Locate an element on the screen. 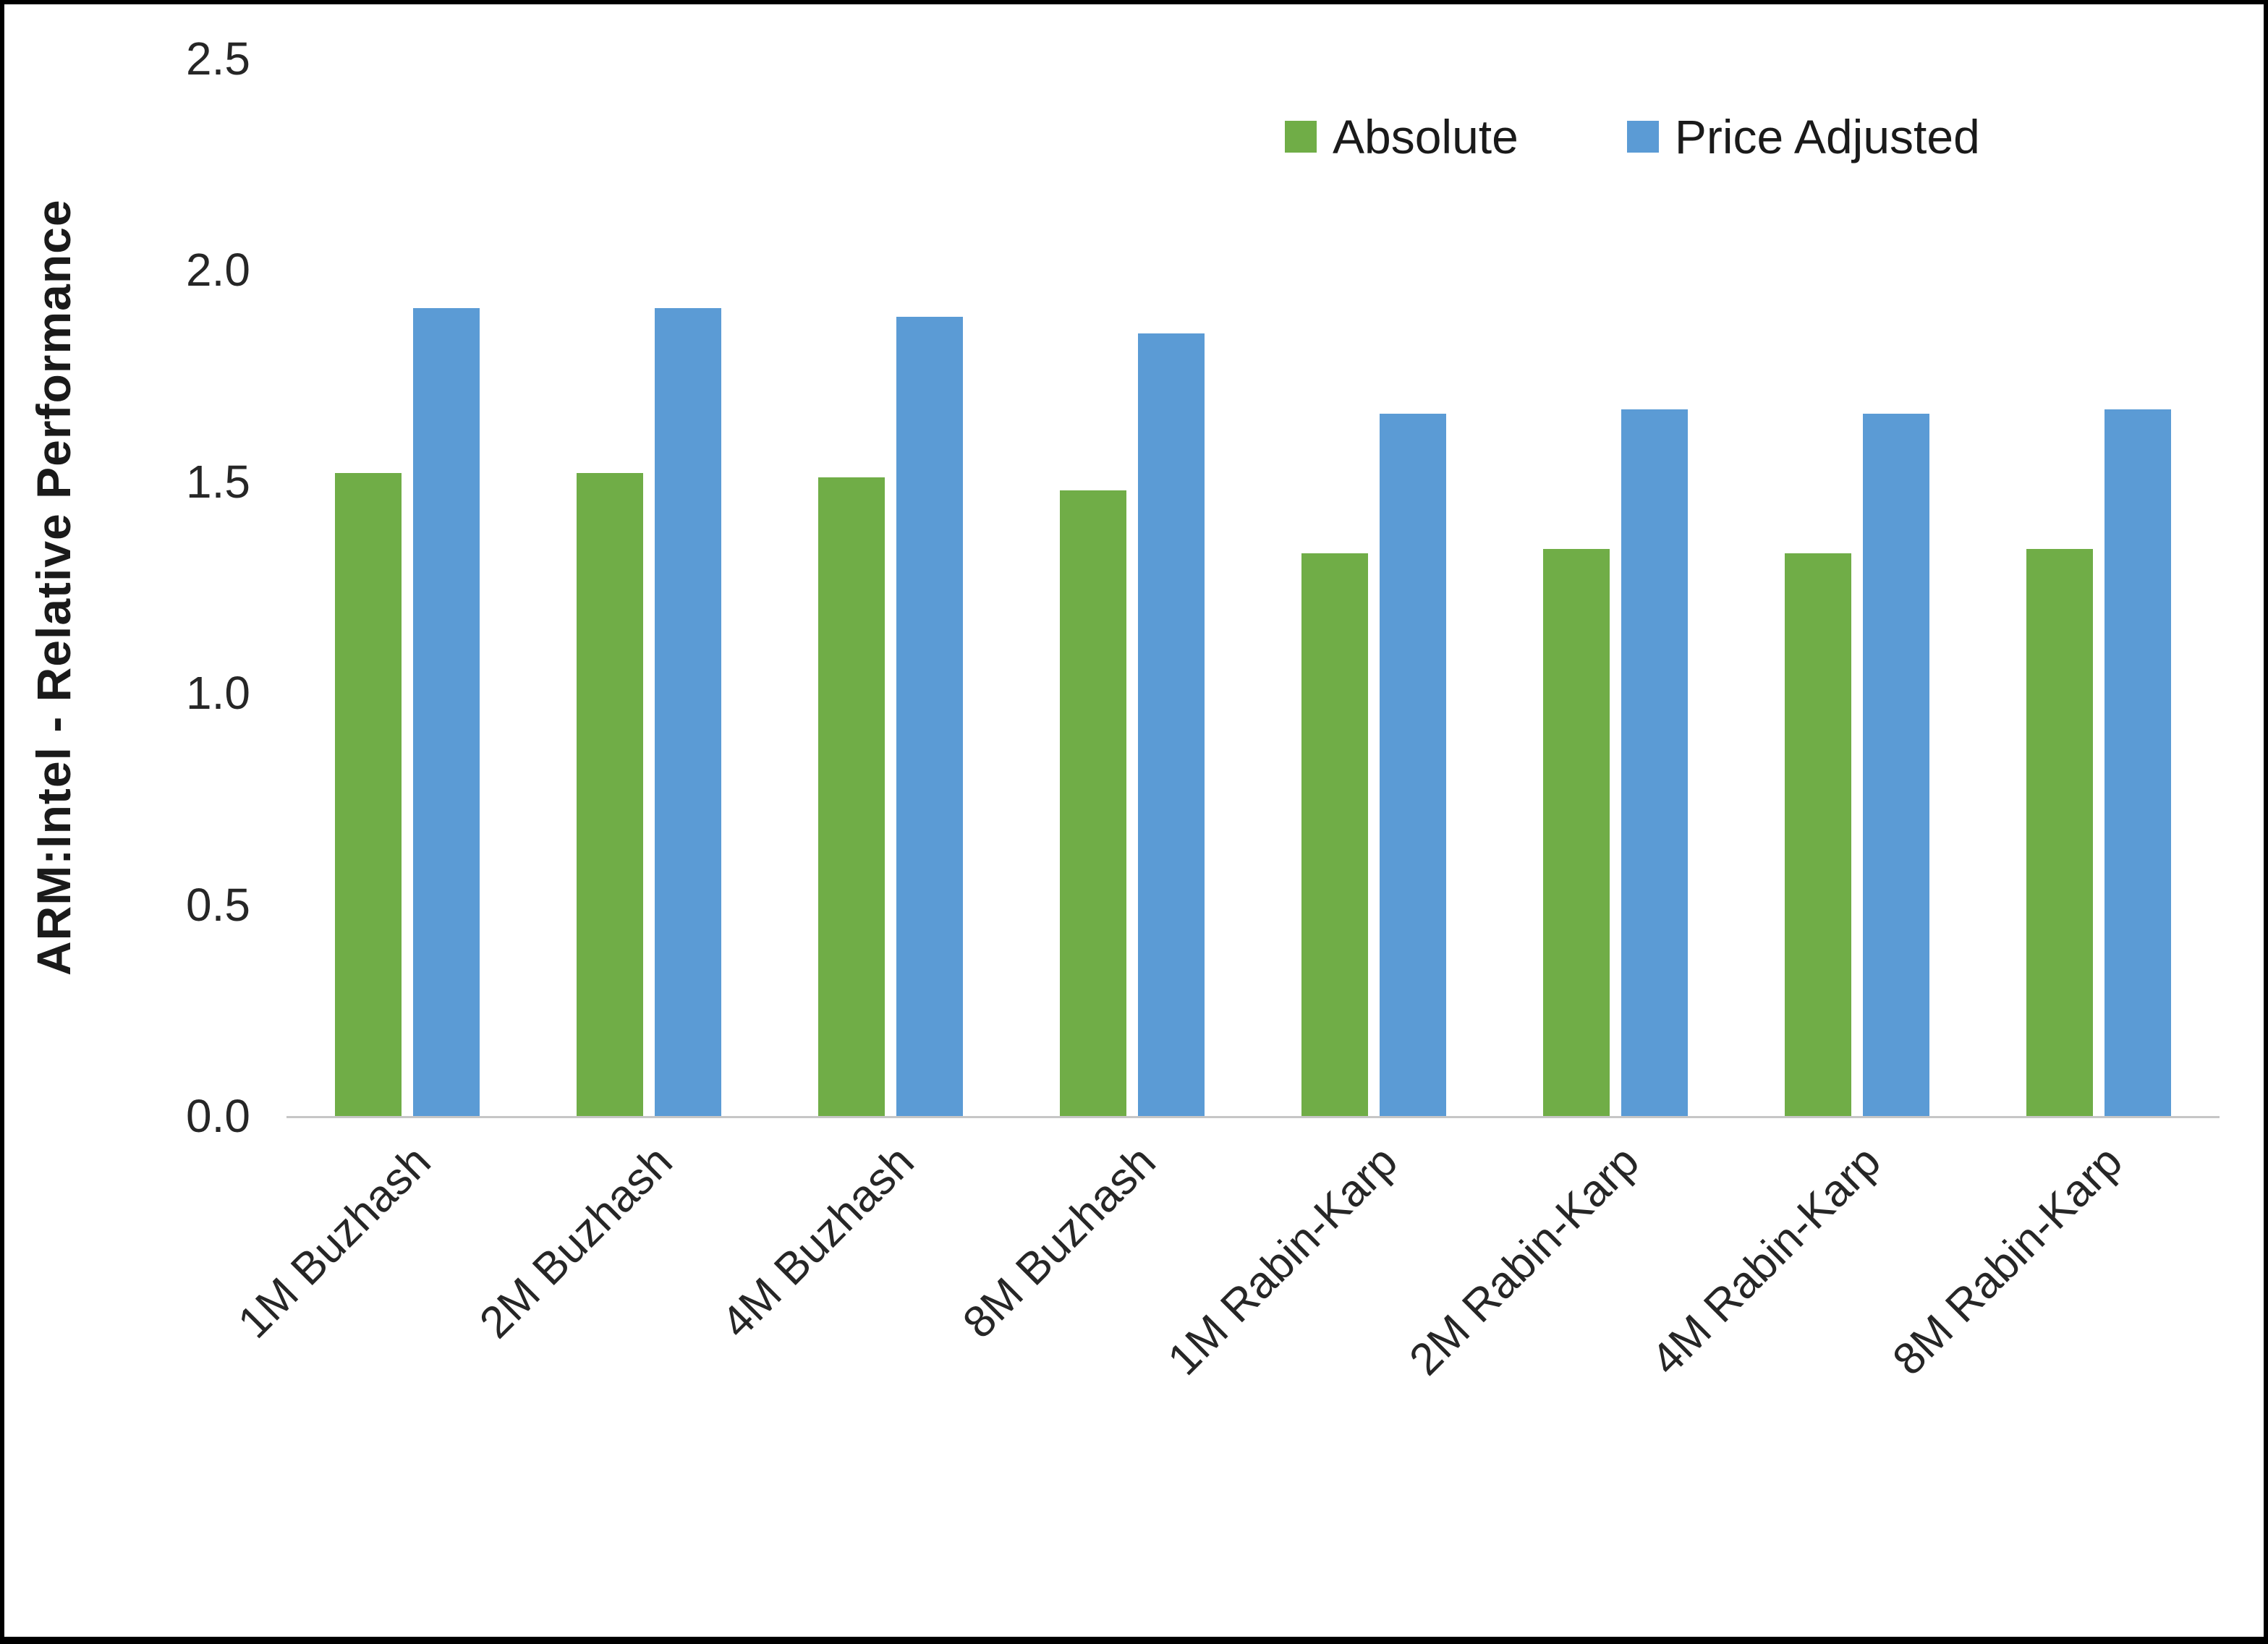 The height and width of the screenshot is (1644, 2268). x-tick-label: 8M Buzhash is located at coordinates (1059, 1242).